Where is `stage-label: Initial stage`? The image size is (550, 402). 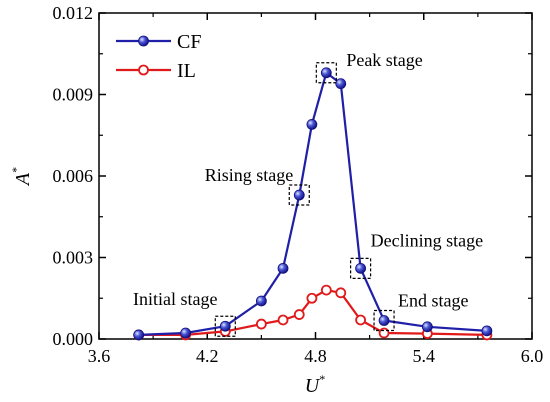
stage-label: Initial stage is located at coordinates (175, 299).